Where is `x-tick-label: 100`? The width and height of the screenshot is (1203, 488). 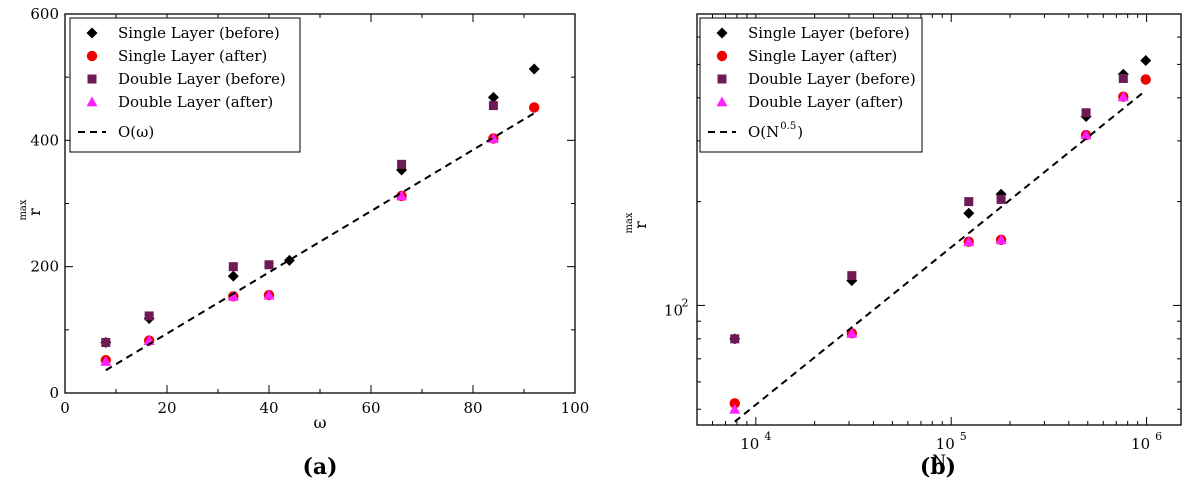 x-tick-label: 100 is located at coordinates (575, 408).